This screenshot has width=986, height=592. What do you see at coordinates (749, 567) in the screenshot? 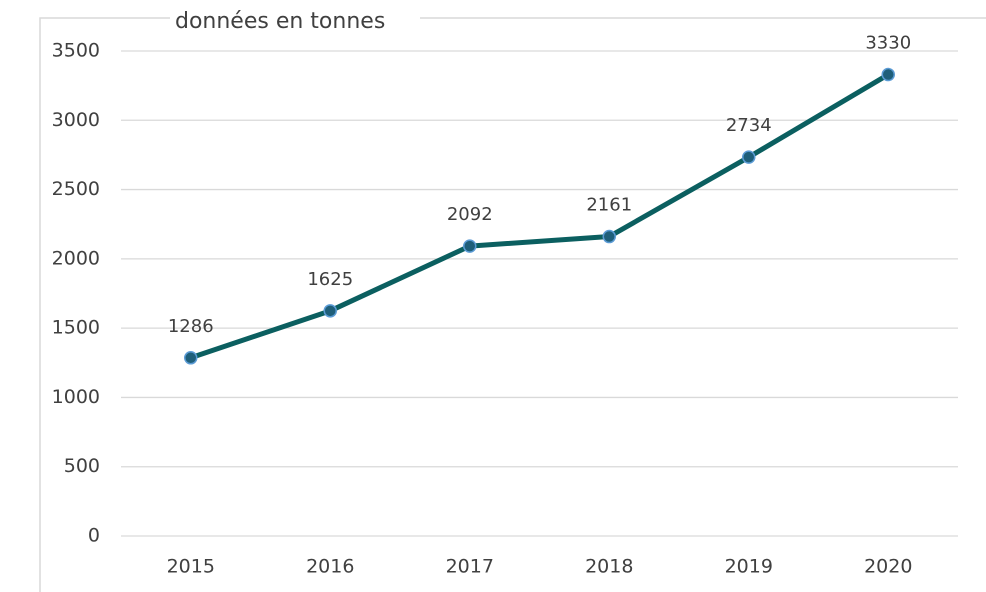
I see `x-tick-label: 2019` at bounding box center [749, 567].